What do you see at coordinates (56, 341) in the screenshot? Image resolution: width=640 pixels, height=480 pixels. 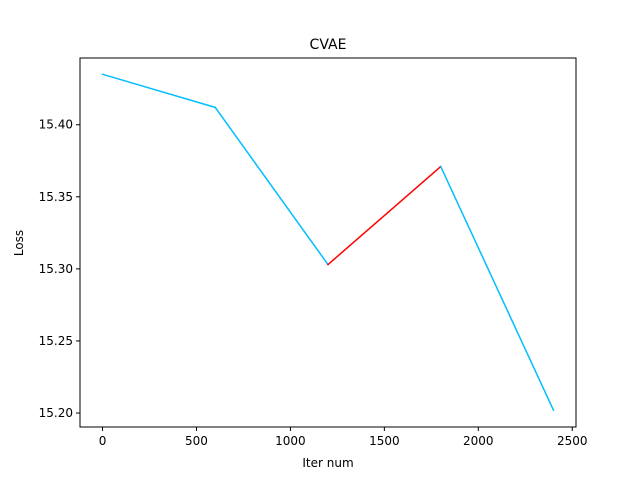 I see `y-tick-label: 15.25` at bounding box center [56, 341].